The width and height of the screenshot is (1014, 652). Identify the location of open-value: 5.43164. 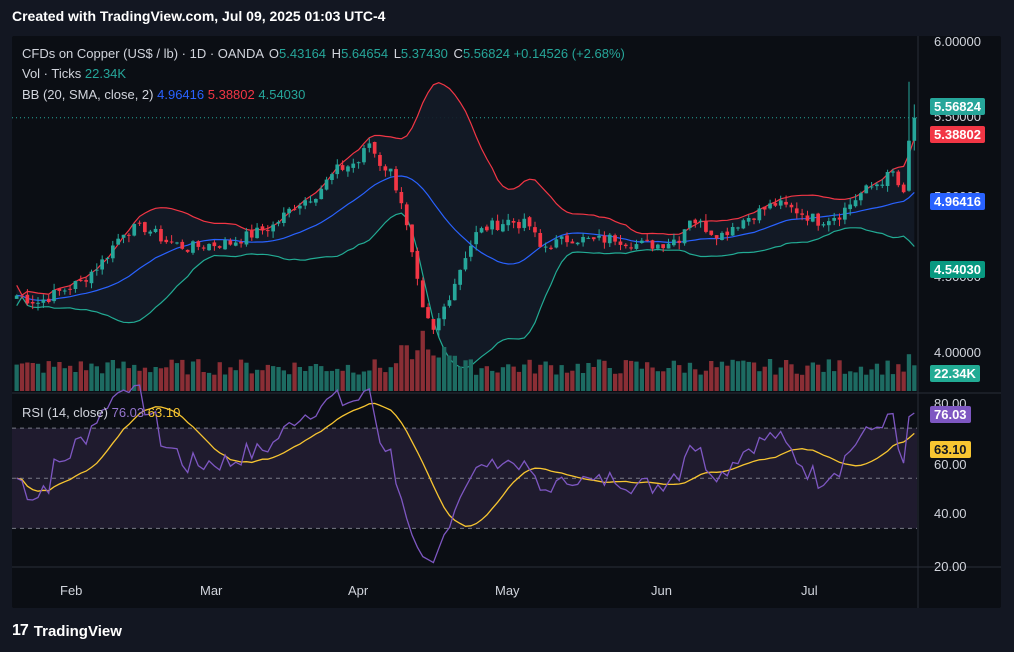
(303, 53).